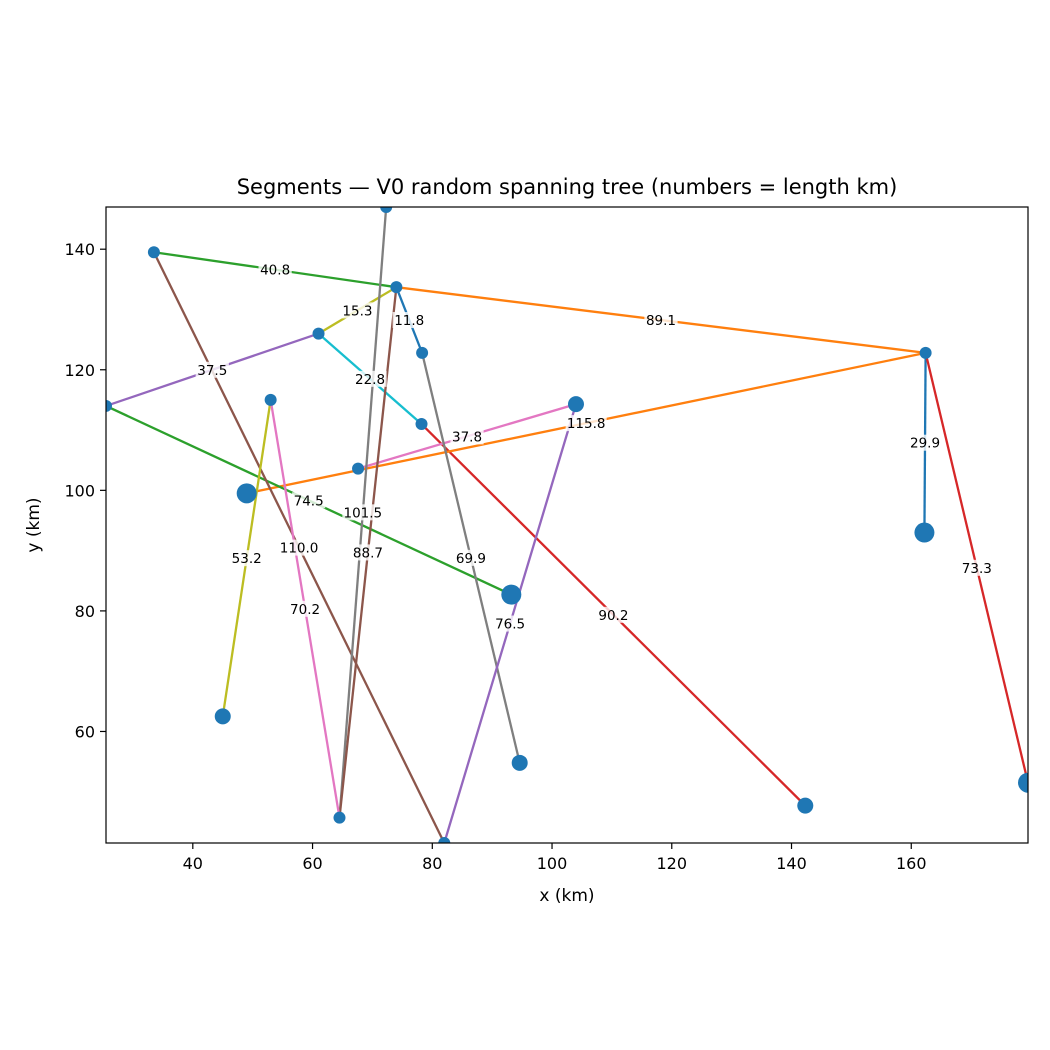  Describe the element at coordinates (432, 863) in the screenshot. I see `x-tick-label: 80` at that location.